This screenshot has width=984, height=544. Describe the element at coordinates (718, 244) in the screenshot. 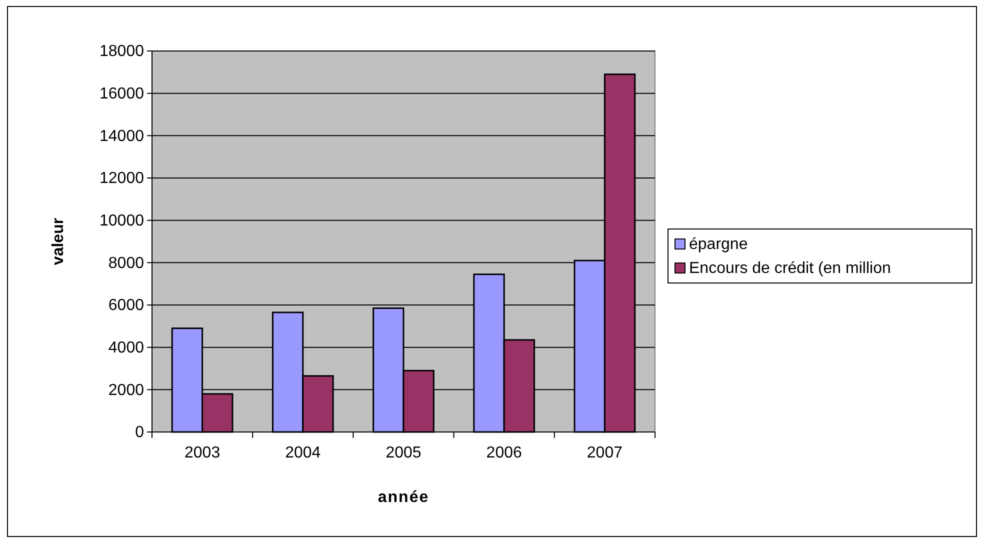

I see `legend-label: épargne` at that location.